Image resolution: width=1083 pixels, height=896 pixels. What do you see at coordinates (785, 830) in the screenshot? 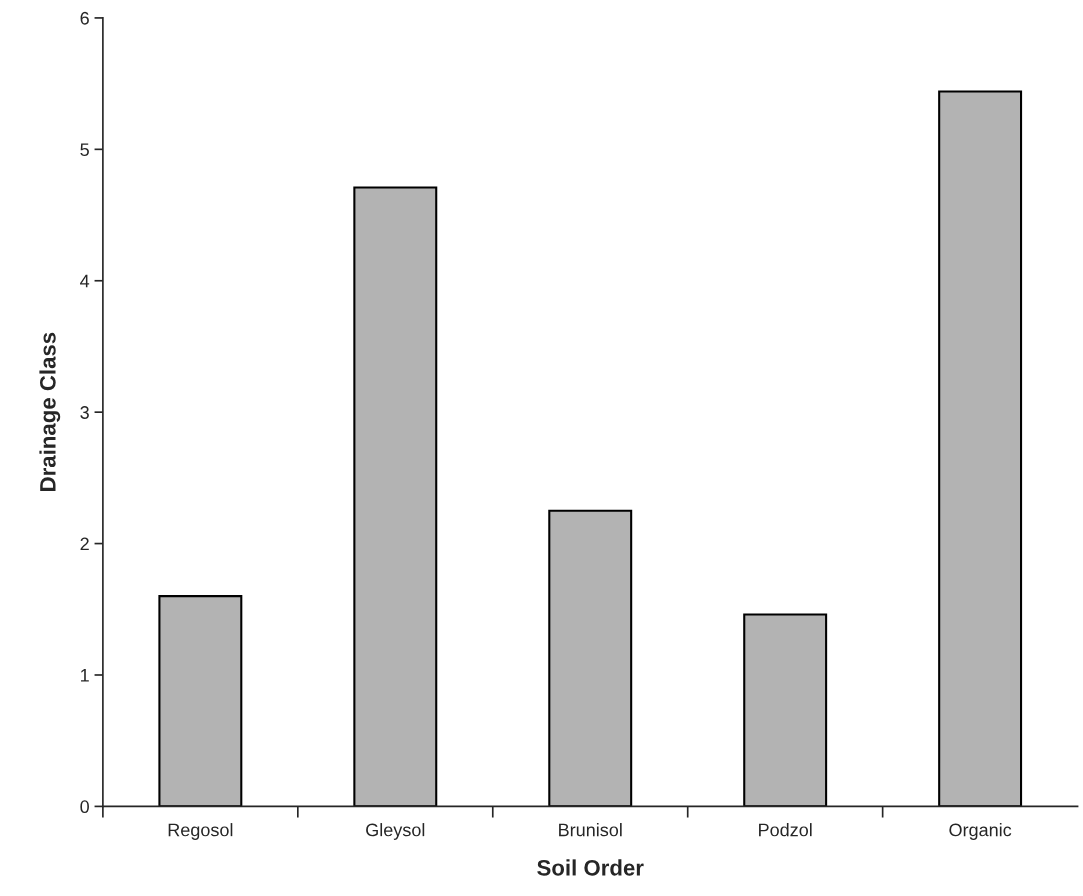
I see `x-tick-label: Podzol` at bounding box center [785, 830].